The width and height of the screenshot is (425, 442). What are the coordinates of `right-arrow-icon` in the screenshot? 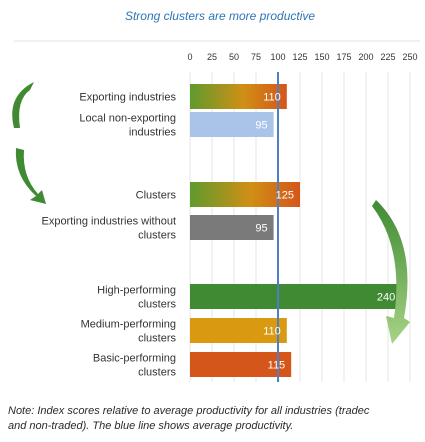 It's located at (391, 272).